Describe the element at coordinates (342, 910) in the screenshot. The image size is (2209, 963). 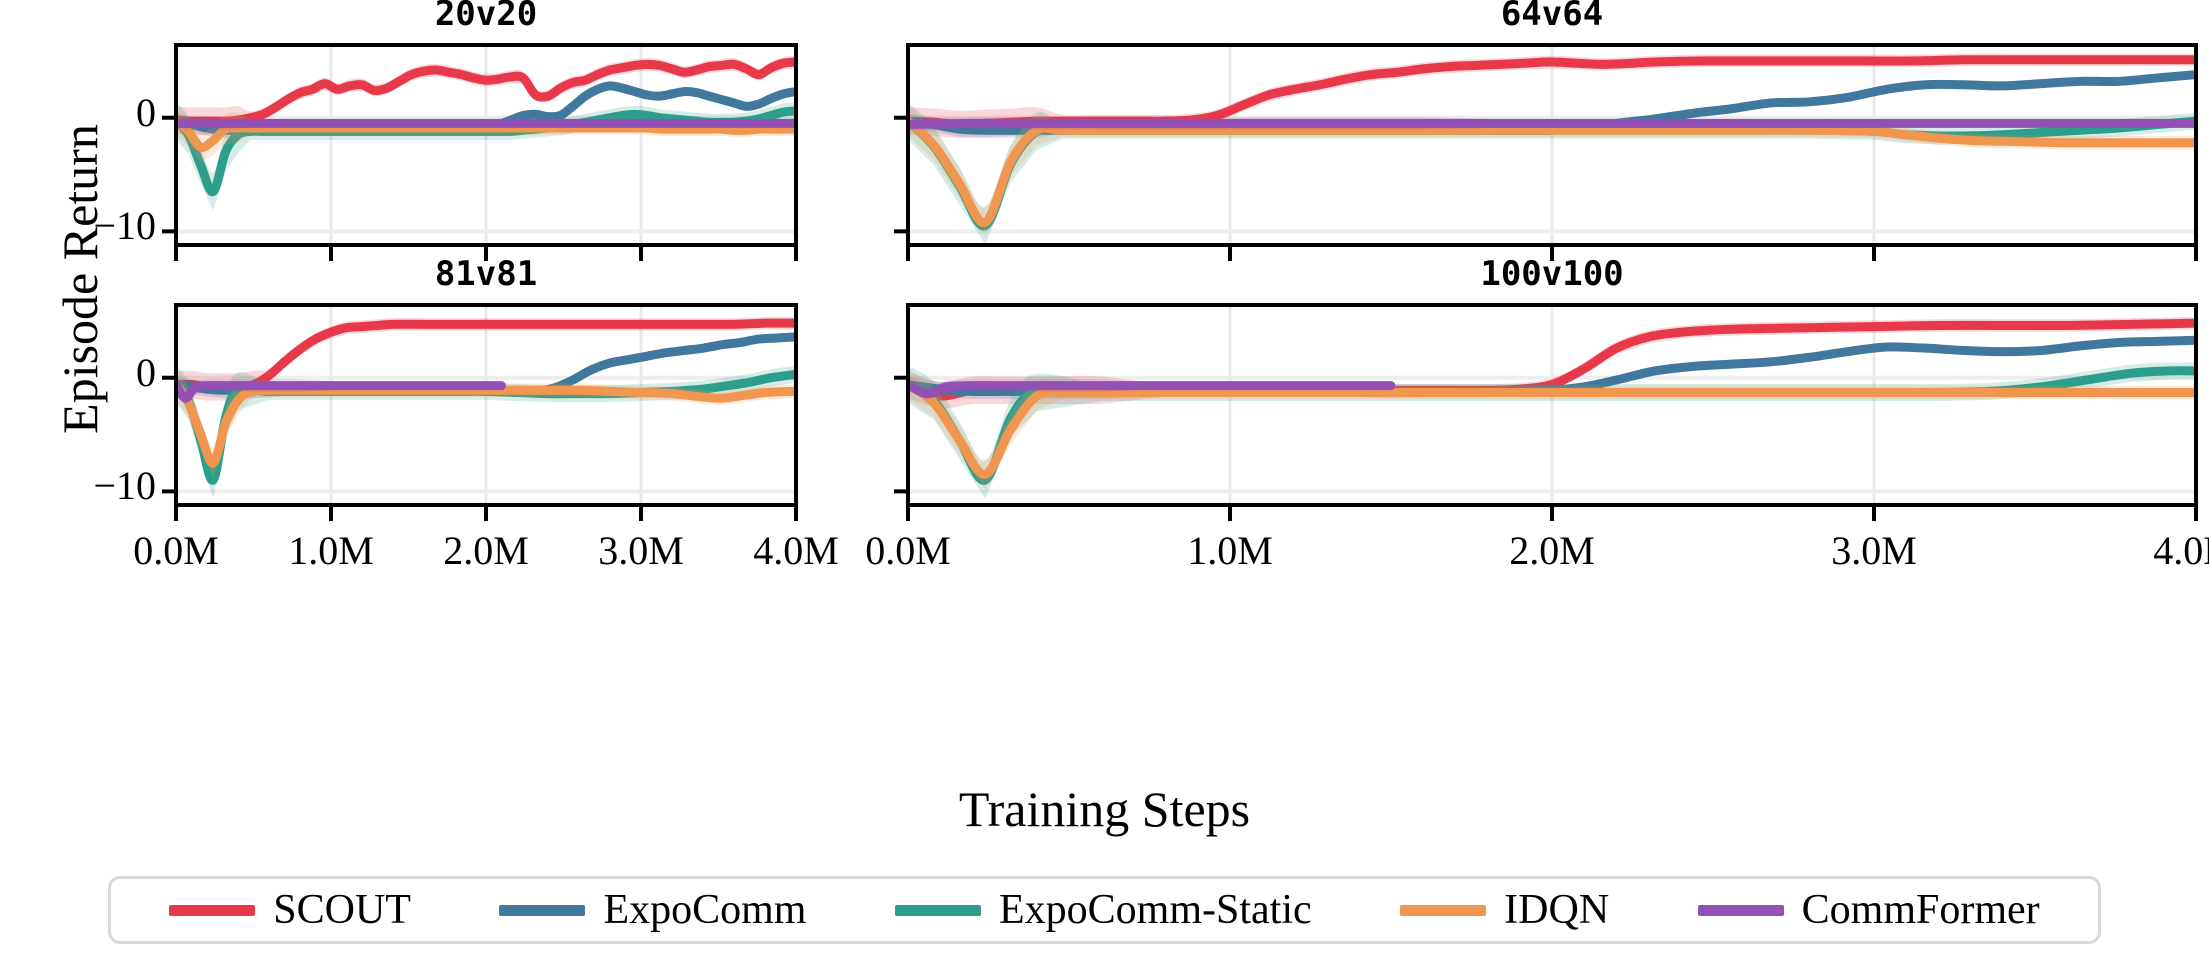
I see `legend-label-SCOUT: SCOUT` at that location.